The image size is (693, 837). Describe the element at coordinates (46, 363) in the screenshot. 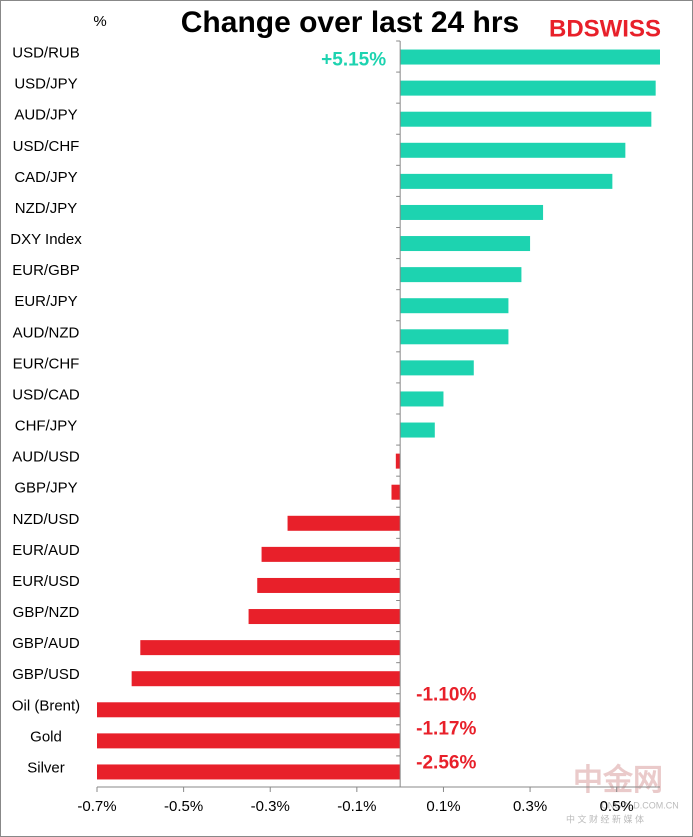

I see `category-label: EUR/CHF` at that location.